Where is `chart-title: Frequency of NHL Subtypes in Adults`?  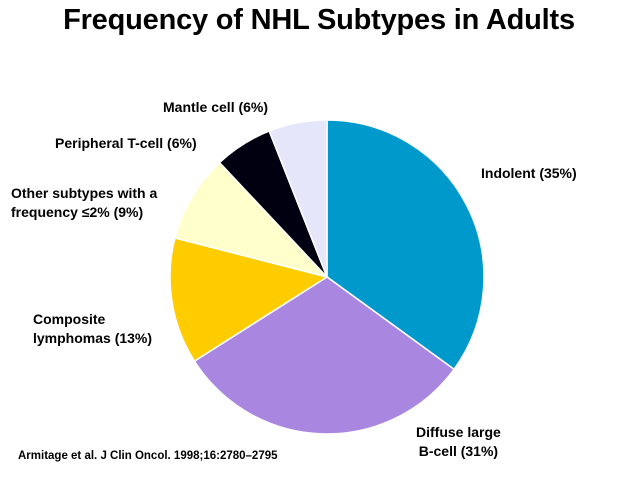
chart-title: Frequency of NHL Subtypes in Adults is located at coordinates (319, 20).